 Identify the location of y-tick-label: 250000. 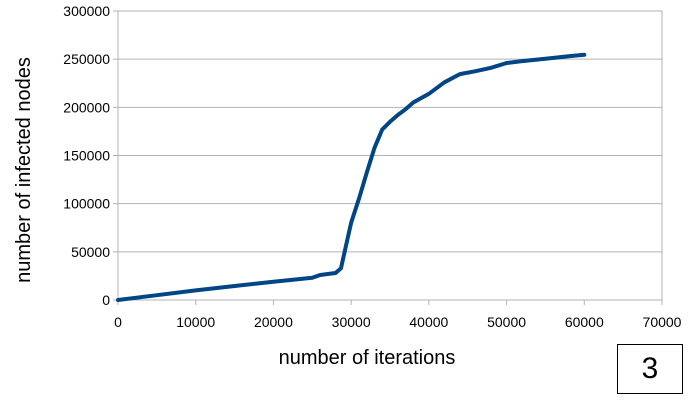
(86, 59).